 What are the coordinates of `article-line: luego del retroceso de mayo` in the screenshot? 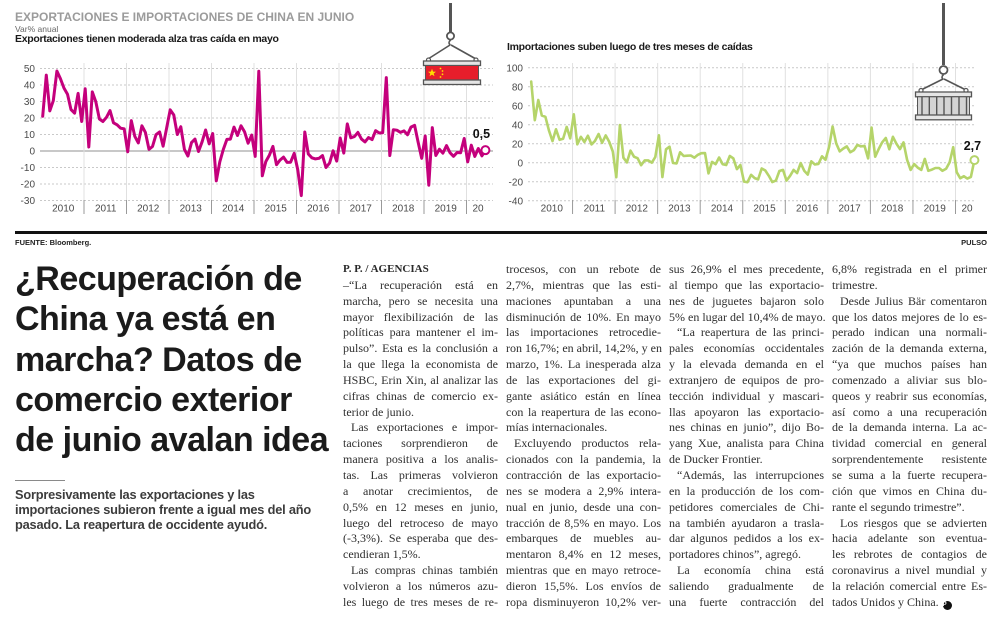 It's located at (420, 524).